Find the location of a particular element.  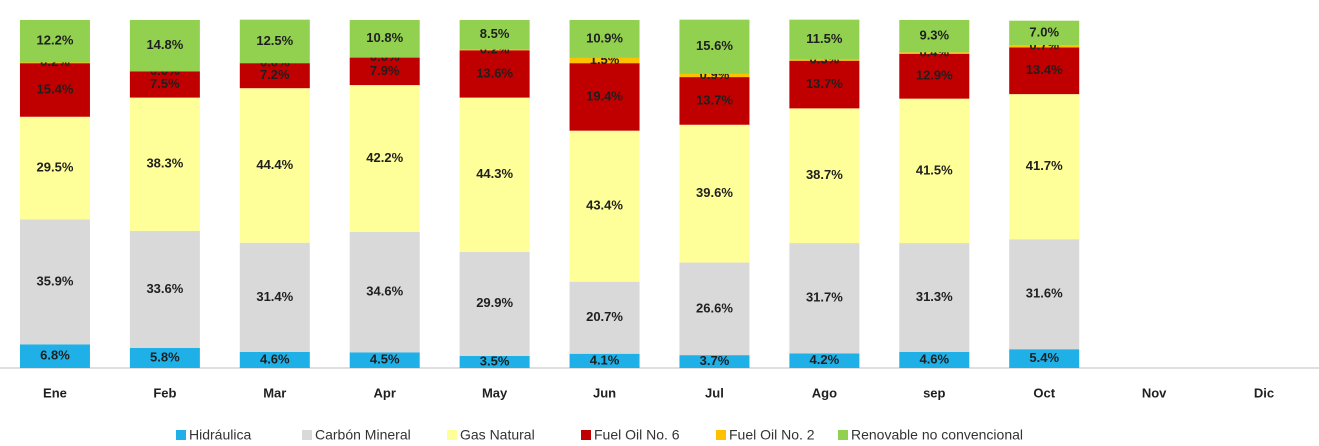

value-label: 12.2% is located at coordinates (55, 40).